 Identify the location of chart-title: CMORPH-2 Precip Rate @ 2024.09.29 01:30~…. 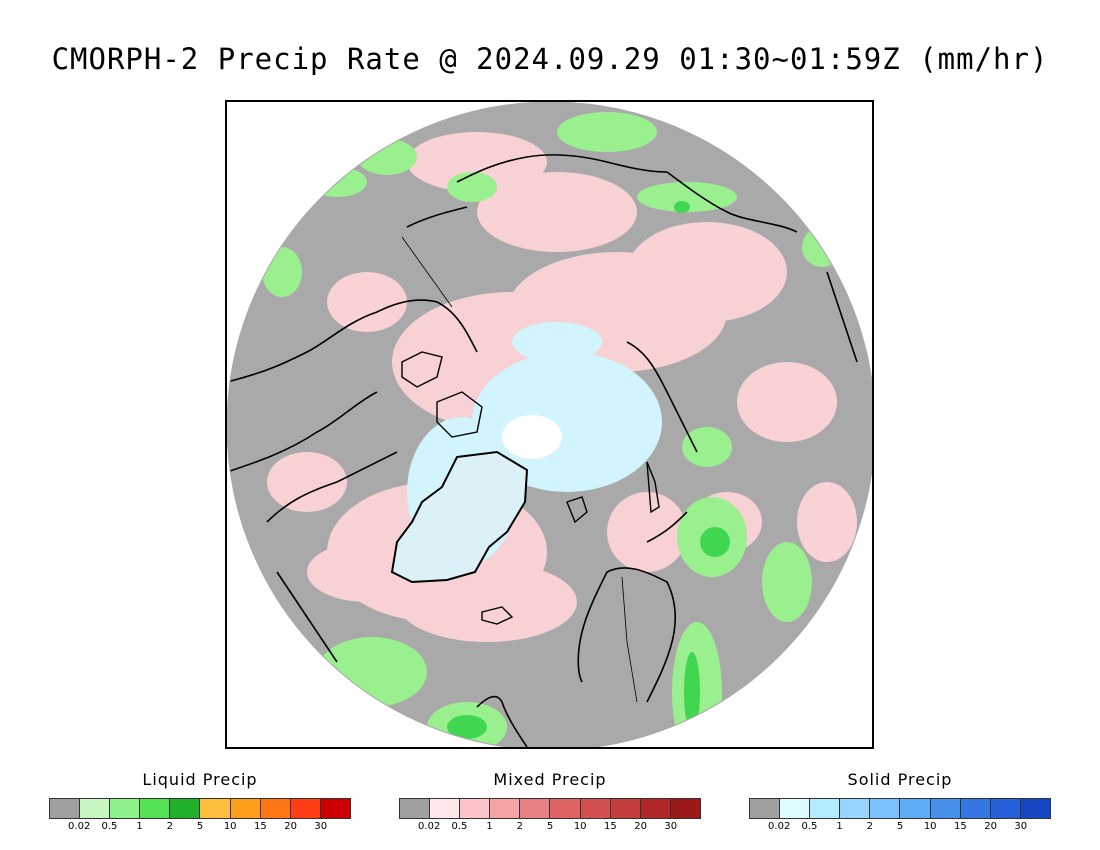
(550, 59).